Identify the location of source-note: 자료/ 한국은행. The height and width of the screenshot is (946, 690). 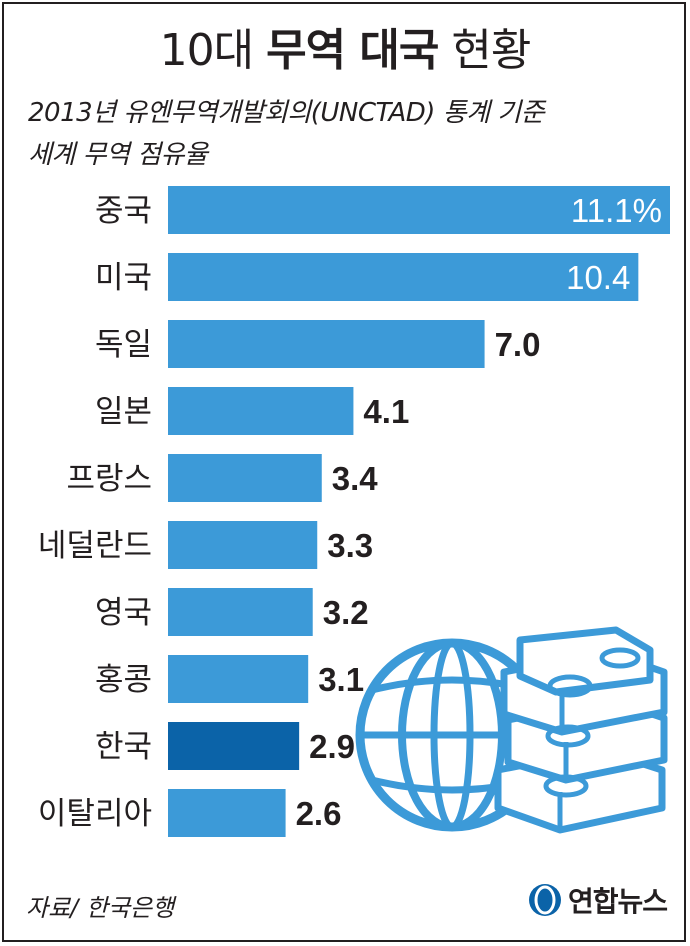
(100, 908).